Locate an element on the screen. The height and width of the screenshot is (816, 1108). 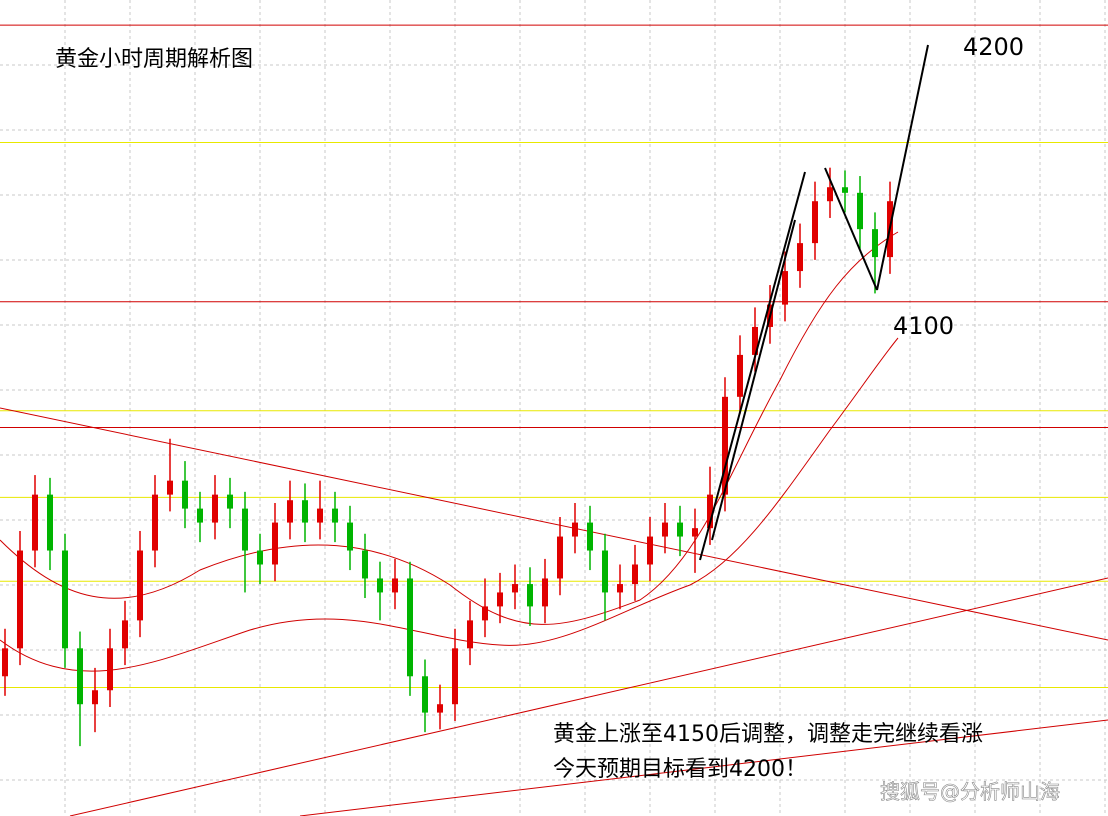
annotation: 今天预期目标看到4200！ is located at coordinates (680, 769).